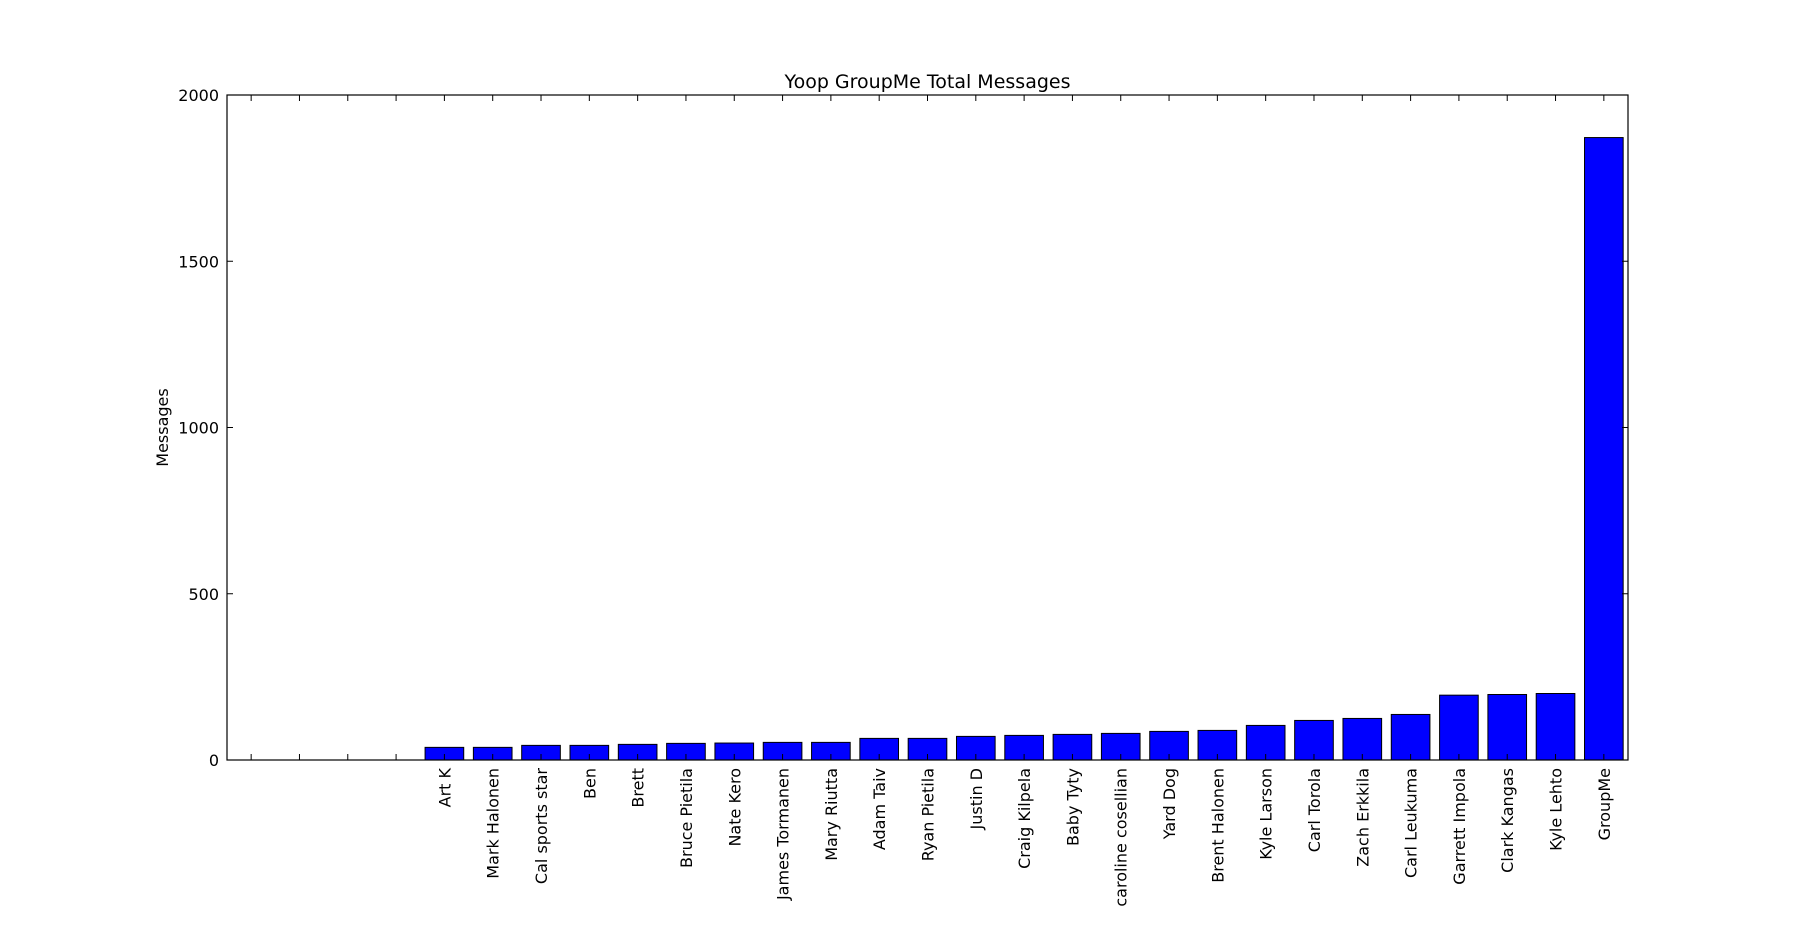  I want to click on y-tick-label: 2000, so click(198, 95).